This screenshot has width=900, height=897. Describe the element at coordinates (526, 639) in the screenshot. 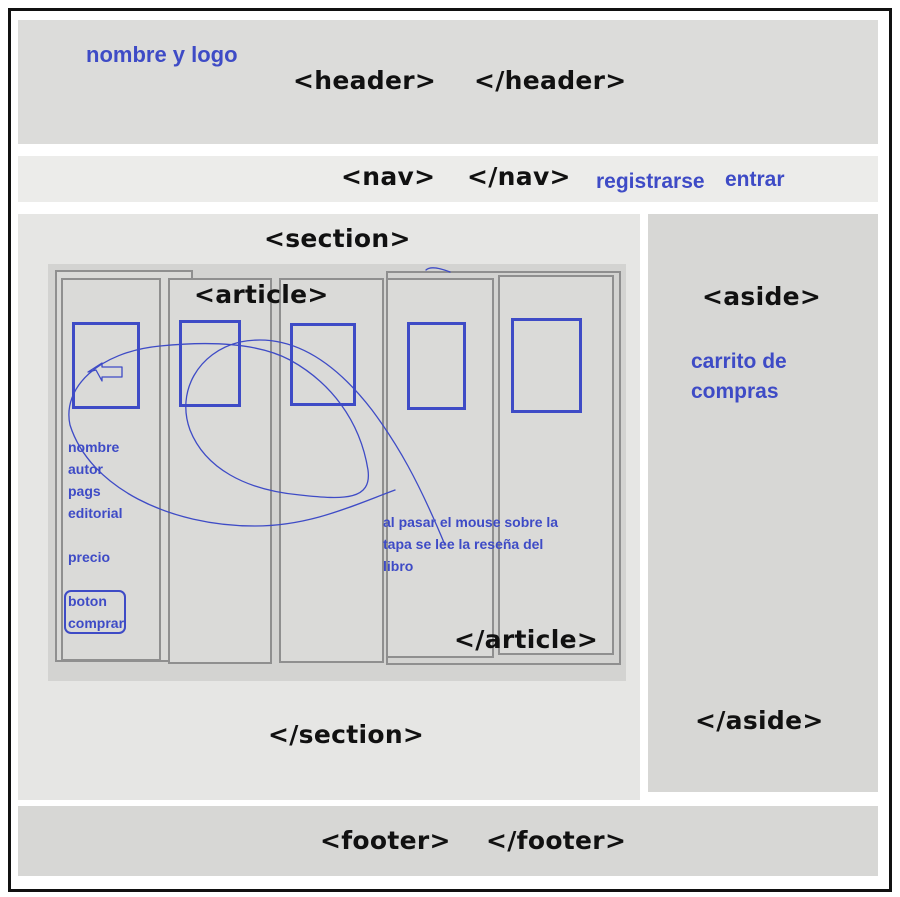

I see `article-close-tag: </article>` at that location.